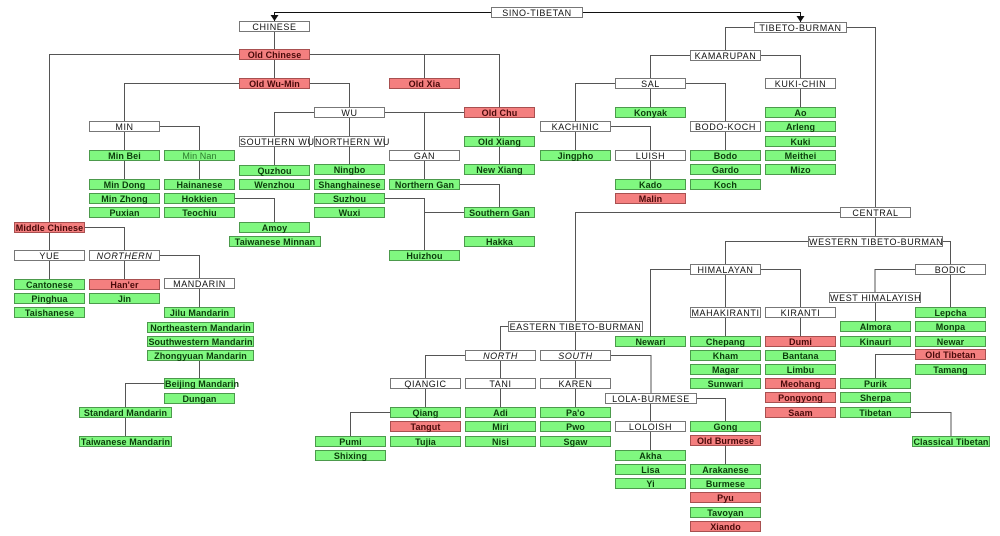  I want to click on node-tani: TANI, so click(500, 383).